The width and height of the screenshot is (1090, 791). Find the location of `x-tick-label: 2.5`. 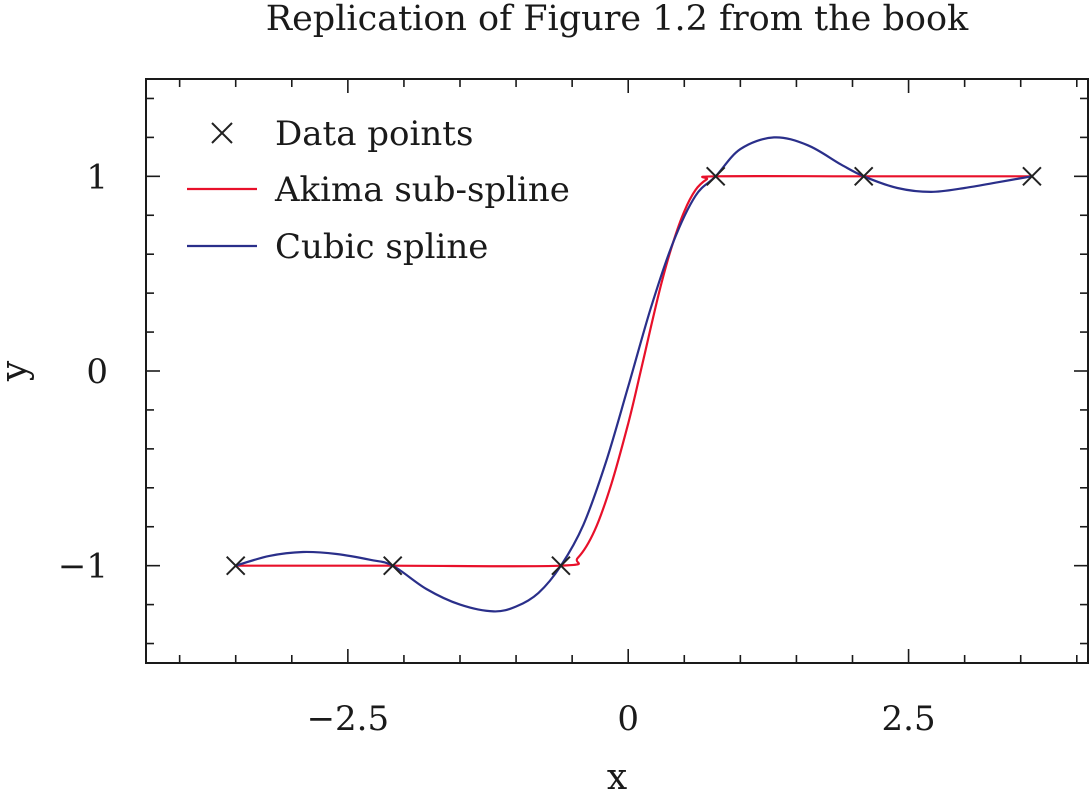

x-tick-label: 2.5 is located at coordinates (909, 719).